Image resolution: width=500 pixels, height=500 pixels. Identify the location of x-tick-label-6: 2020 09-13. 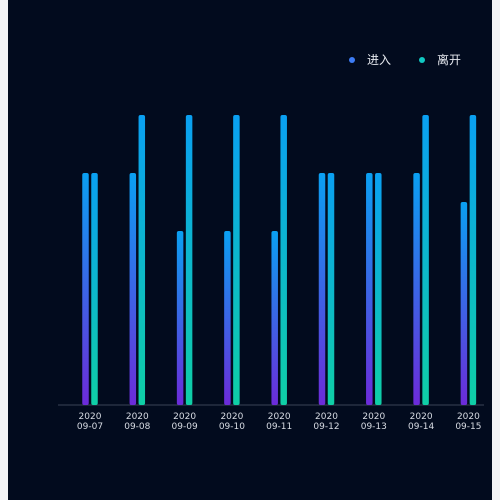
(374, 422).